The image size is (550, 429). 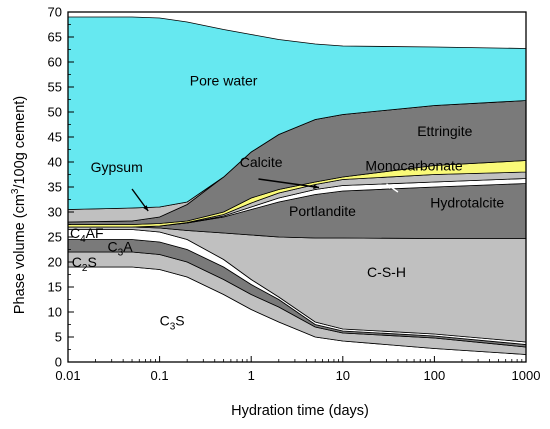 I want to click on hydrotalcite-arrow-head, so click(x=389, y=187).